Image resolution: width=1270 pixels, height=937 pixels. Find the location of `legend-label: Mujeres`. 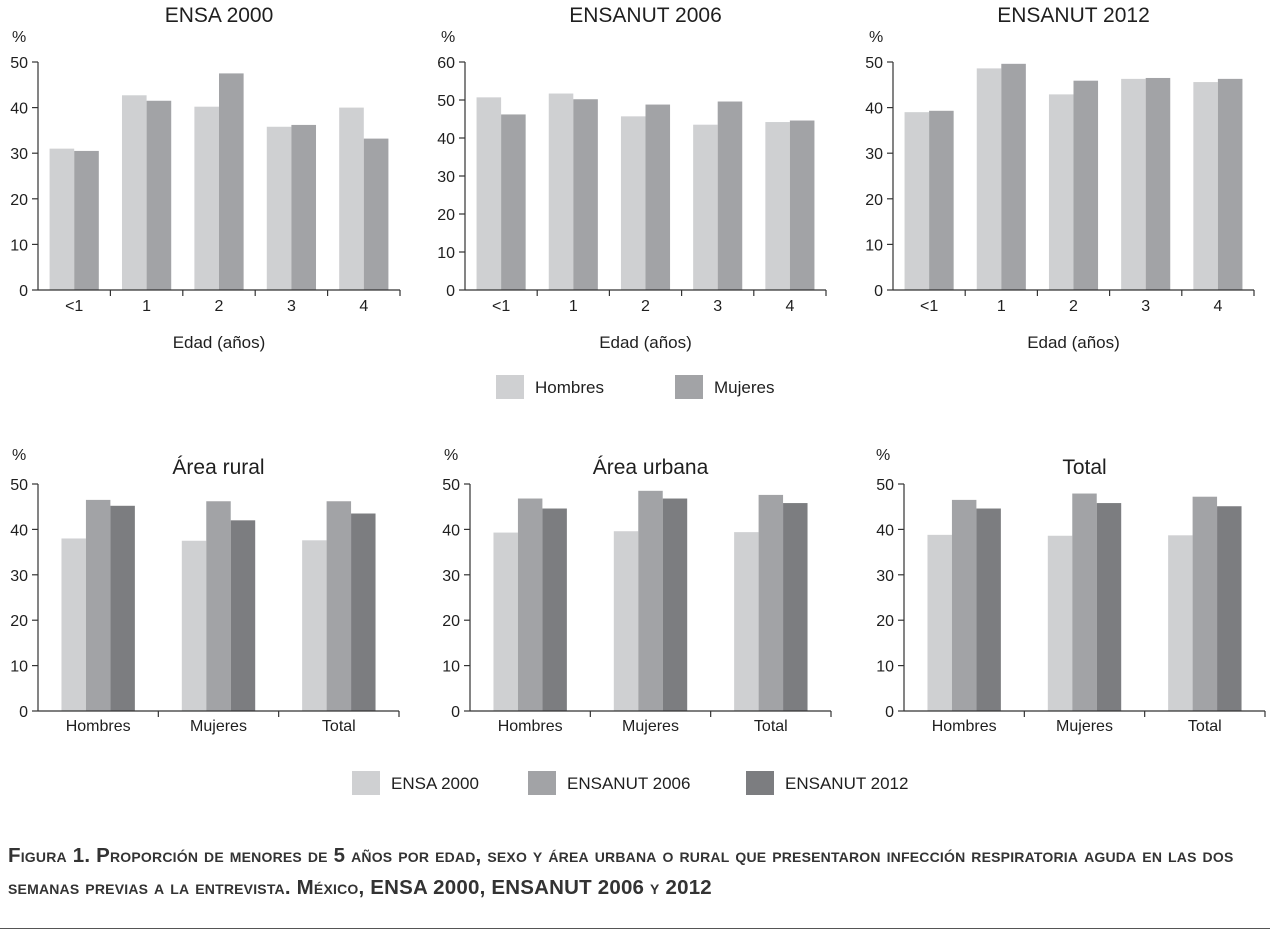

legend-label: Mujeres is located at coordinates (744, 387).